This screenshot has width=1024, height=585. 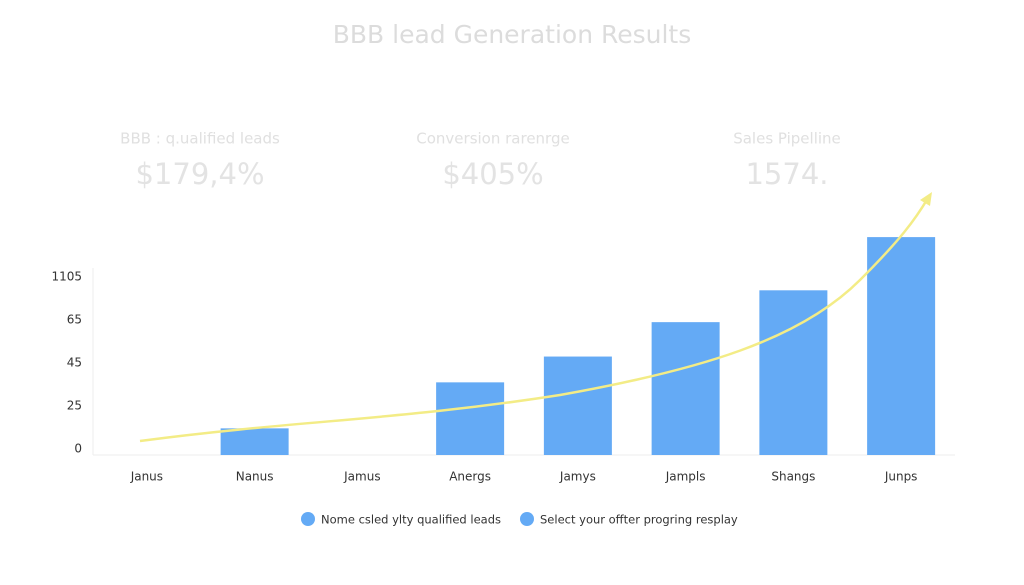 I want to click on x-tick-label: Shangs, so click(x=793, y=477).